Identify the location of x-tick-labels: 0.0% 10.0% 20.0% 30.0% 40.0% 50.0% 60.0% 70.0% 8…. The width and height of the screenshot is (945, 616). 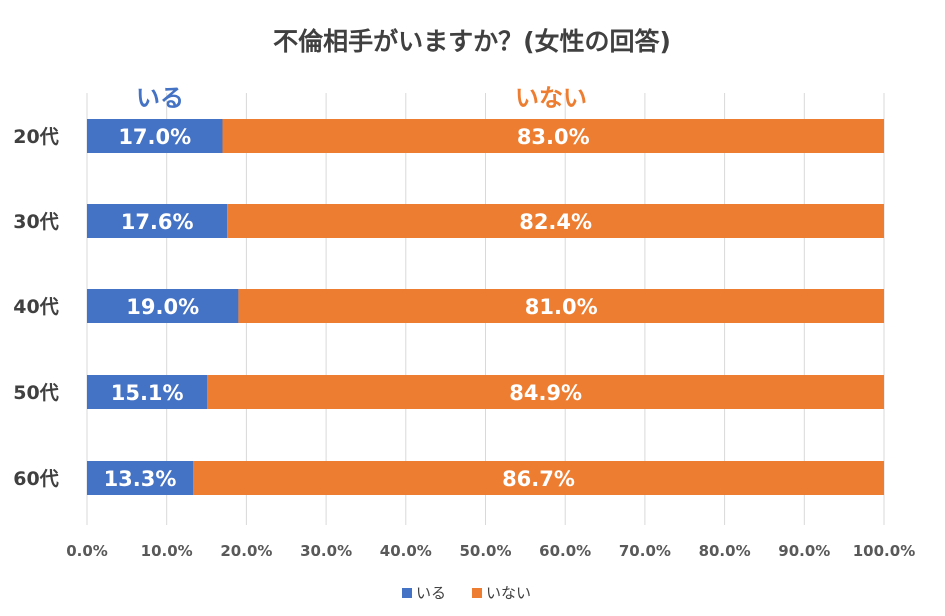
(490, 551).